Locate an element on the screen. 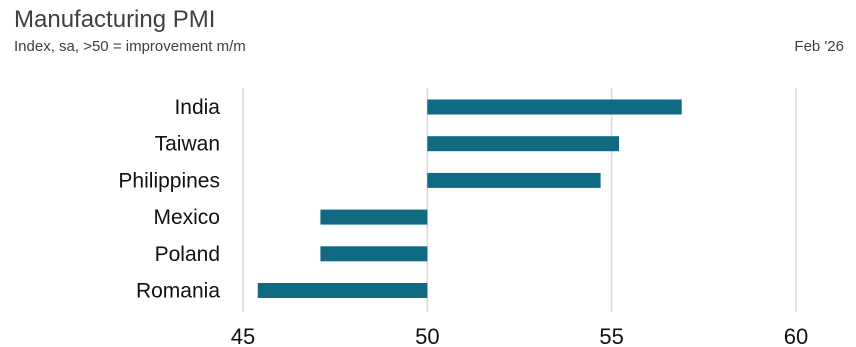  category-label-india: India is located at coordinates (197, 107).